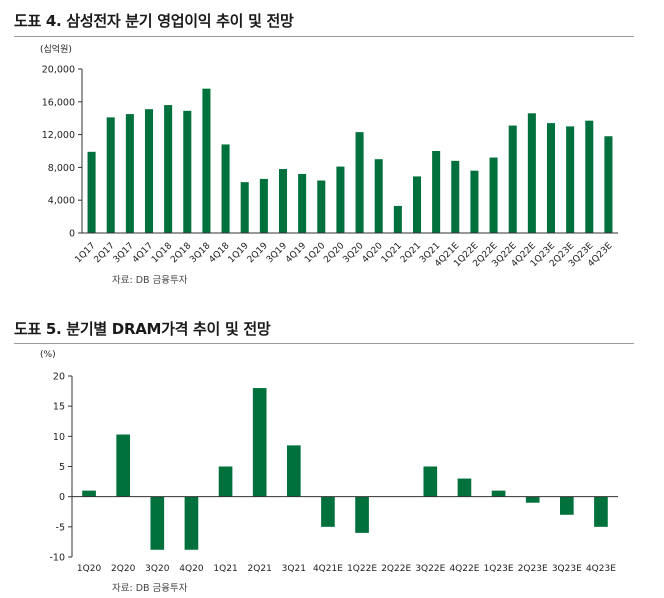 This screenshot has height=598, width=664. Describe the element at coordinates (61, 168) in the screenshot. I see `y-tick-label: 8,000` at that location.